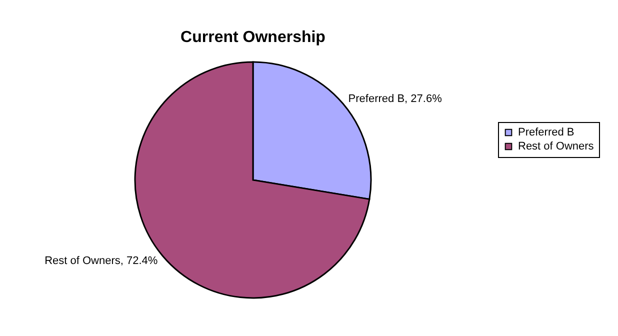  Describe the element at coordinates (556, 146) in the screenshot. I see `legend-label: Rest of Owners` at that location.